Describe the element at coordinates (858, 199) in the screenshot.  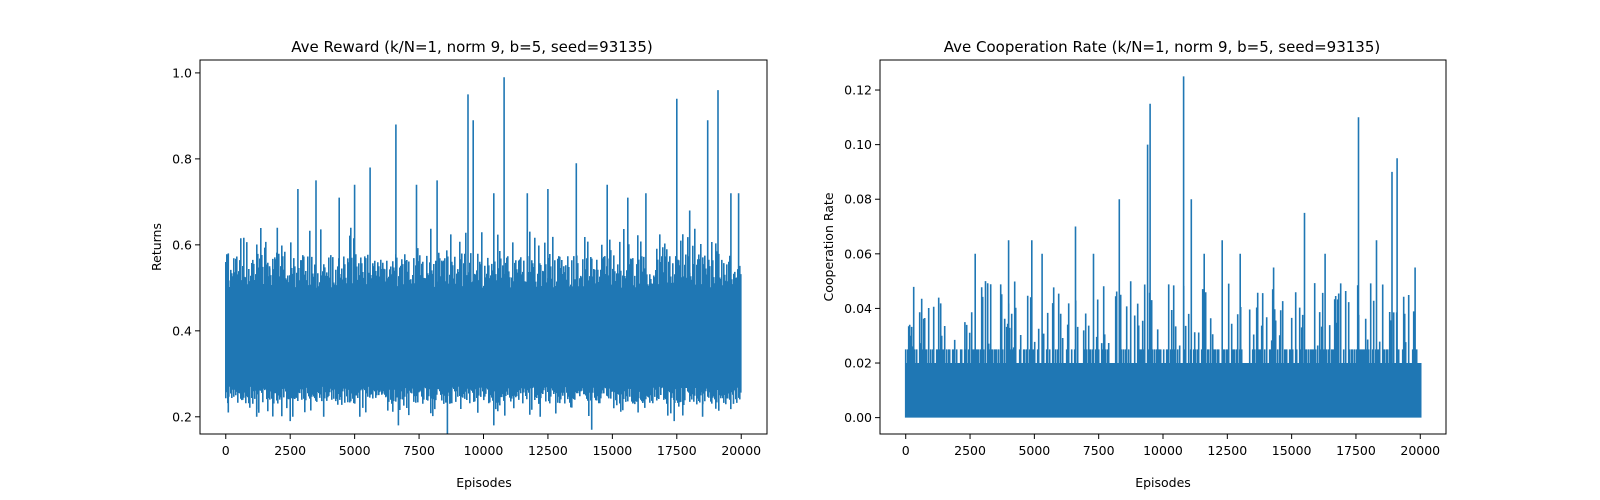
I see `cooperation-y-tick-label: 0.08` at that location.